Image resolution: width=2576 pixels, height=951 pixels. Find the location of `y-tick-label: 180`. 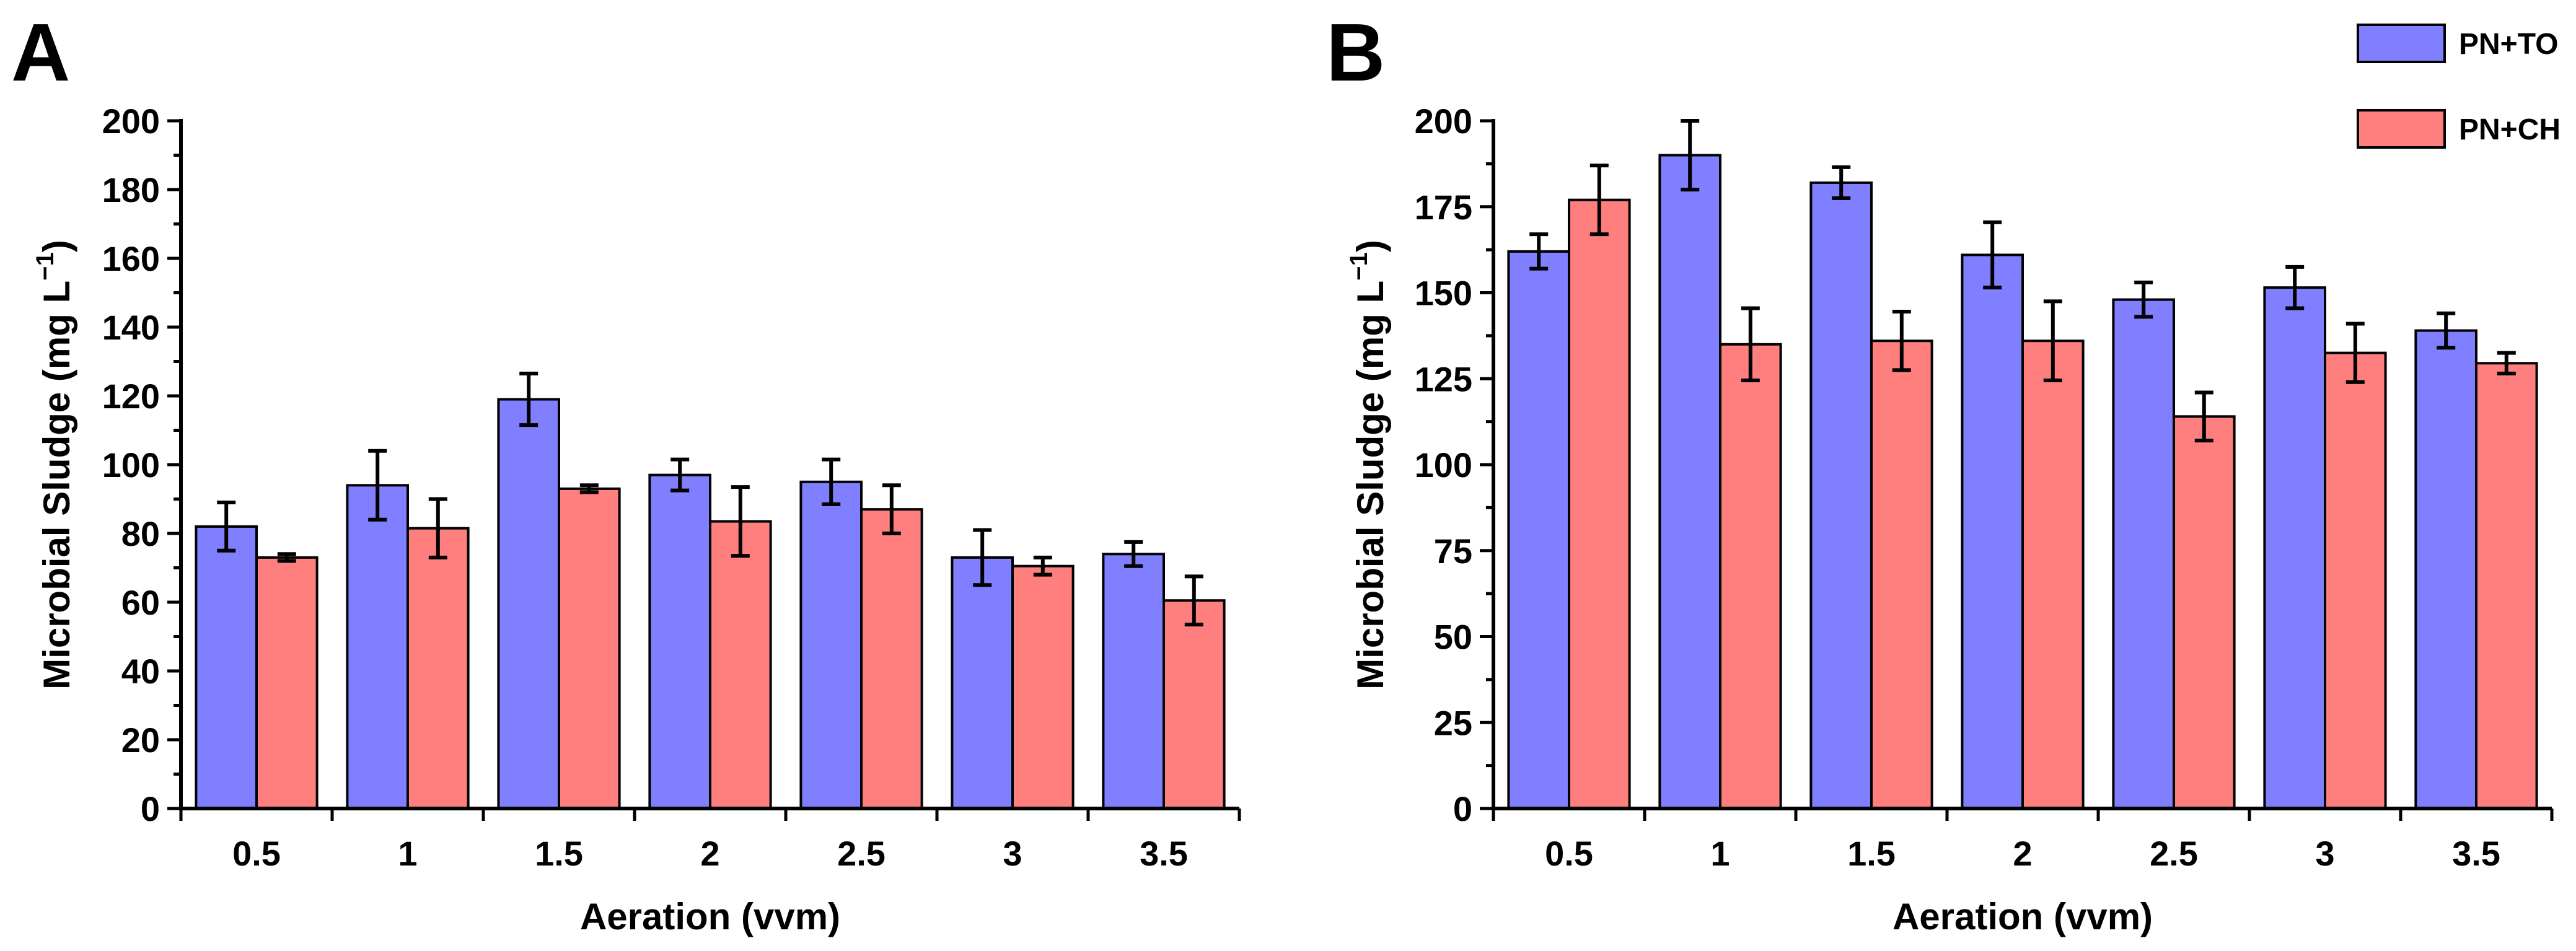

y-tick-label: 180 is located at coordinates (131, 189).